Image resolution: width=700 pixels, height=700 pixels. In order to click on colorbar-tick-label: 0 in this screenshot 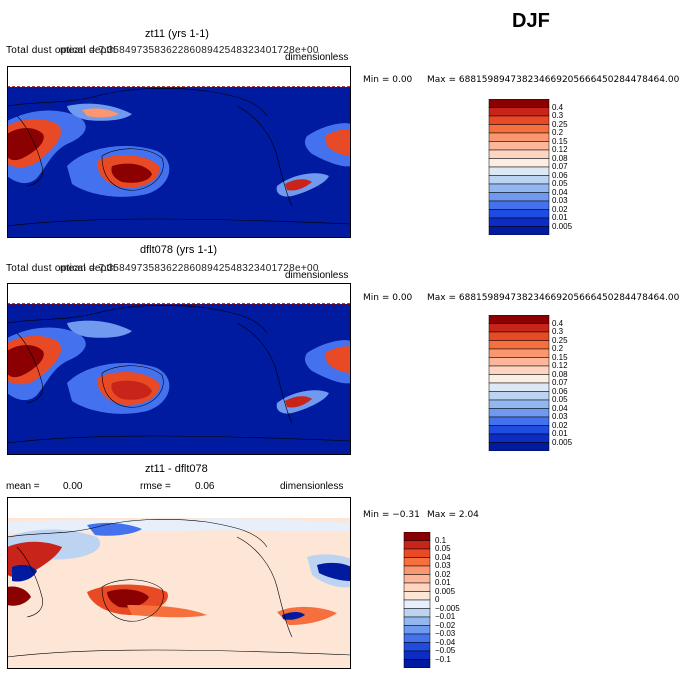, I will do `click(437, 599)`.